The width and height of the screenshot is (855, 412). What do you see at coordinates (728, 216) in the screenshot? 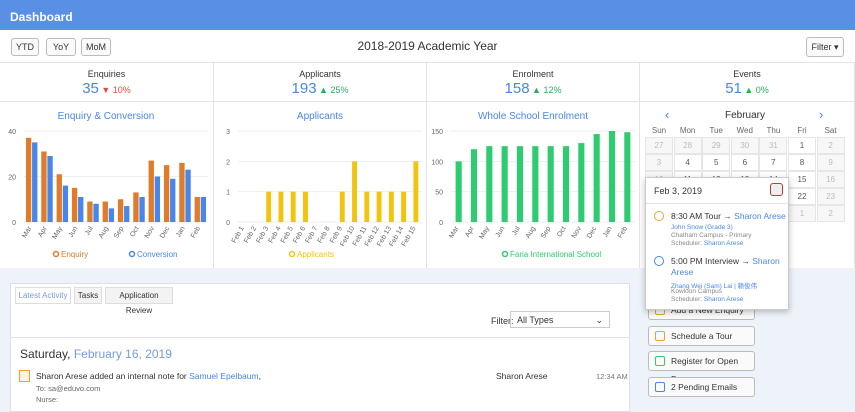
I see `event-title: 8:30 AM Tour → Sharon Arese` at bounding box center [728, 216].